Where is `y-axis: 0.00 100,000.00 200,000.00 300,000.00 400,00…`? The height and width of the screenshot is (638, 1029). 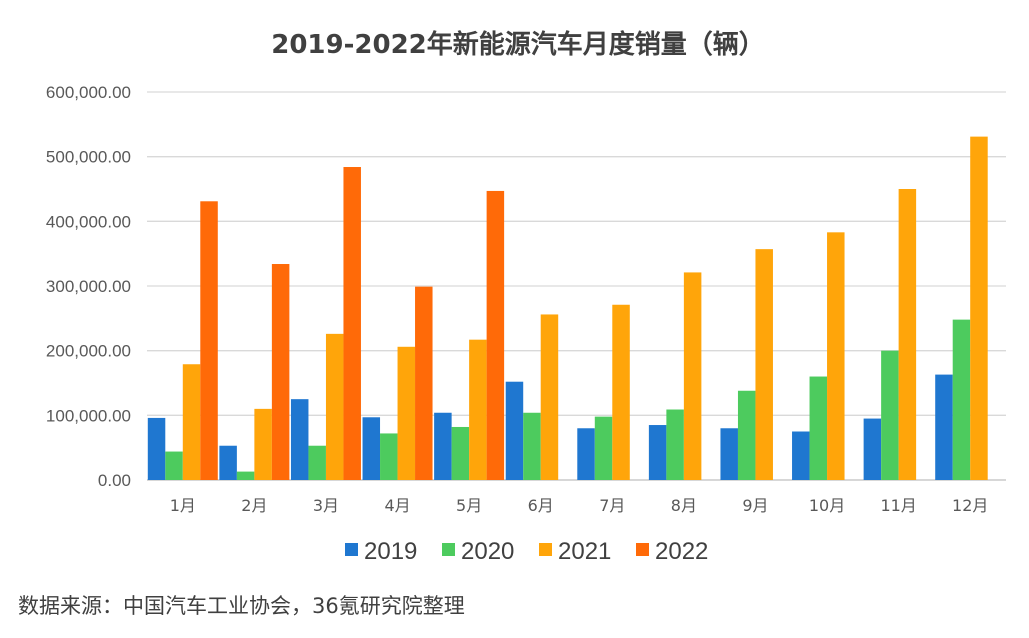 y-axis: 0.00 100,000.00 200,000.00 300,000.00 400,00… is located at coordinates (88, 286).